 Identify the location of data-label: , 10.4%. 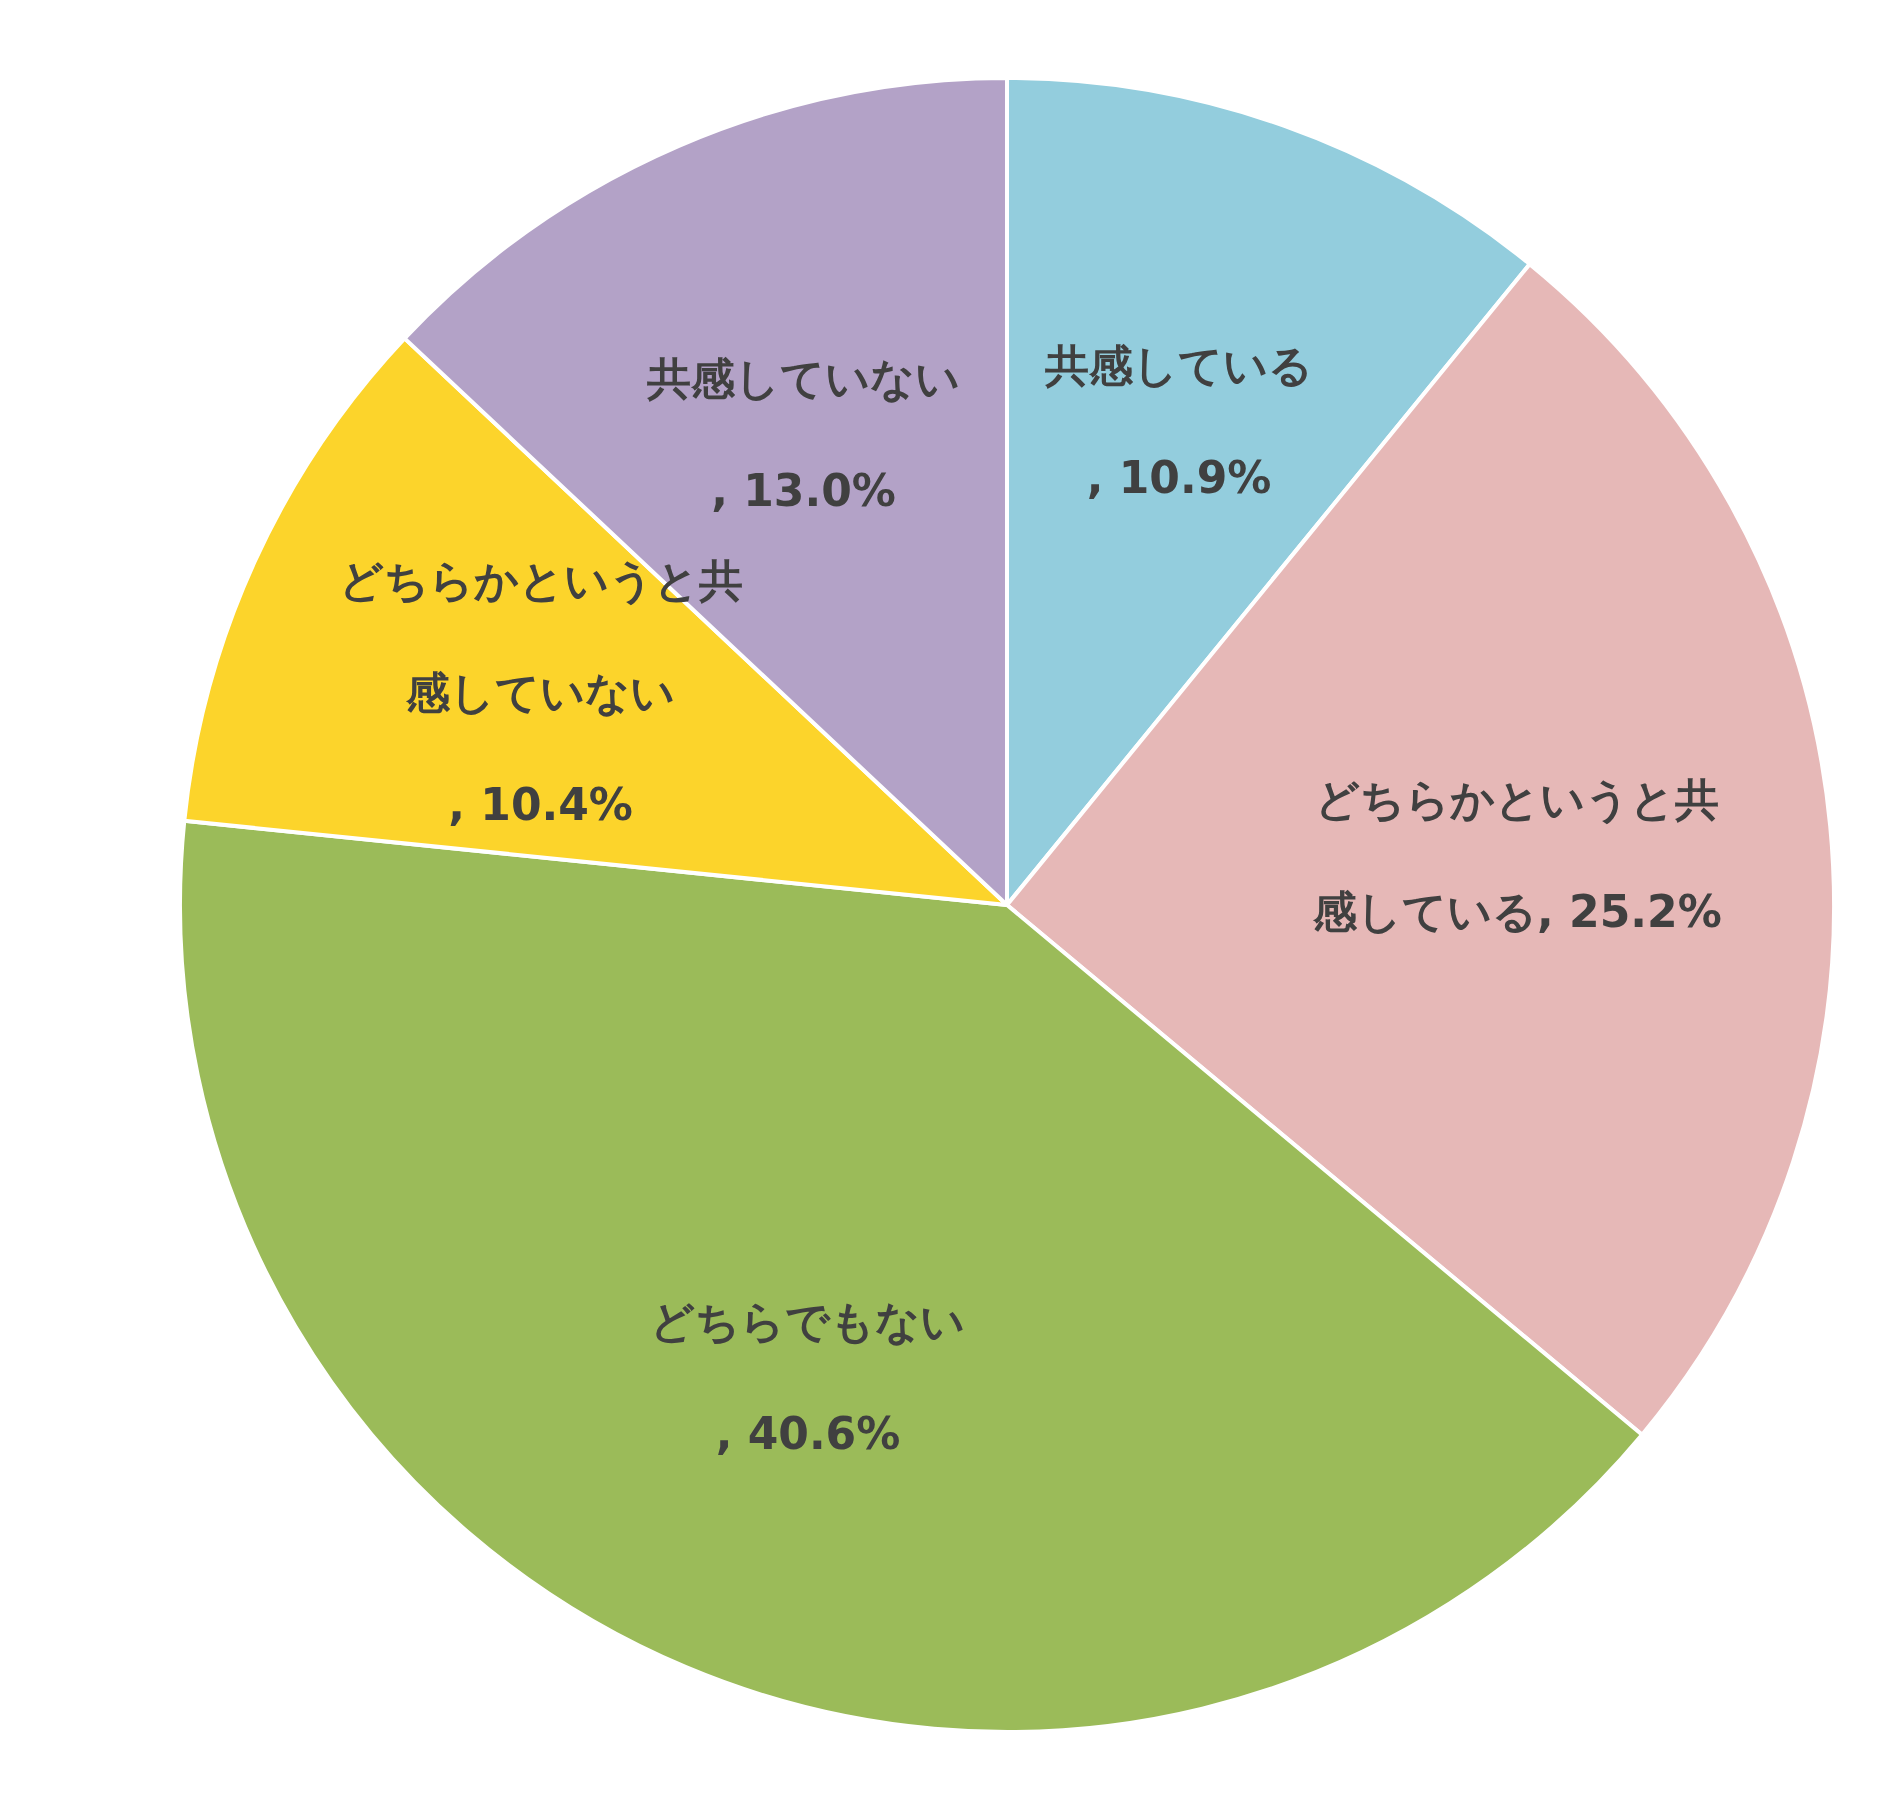
(540, 804).